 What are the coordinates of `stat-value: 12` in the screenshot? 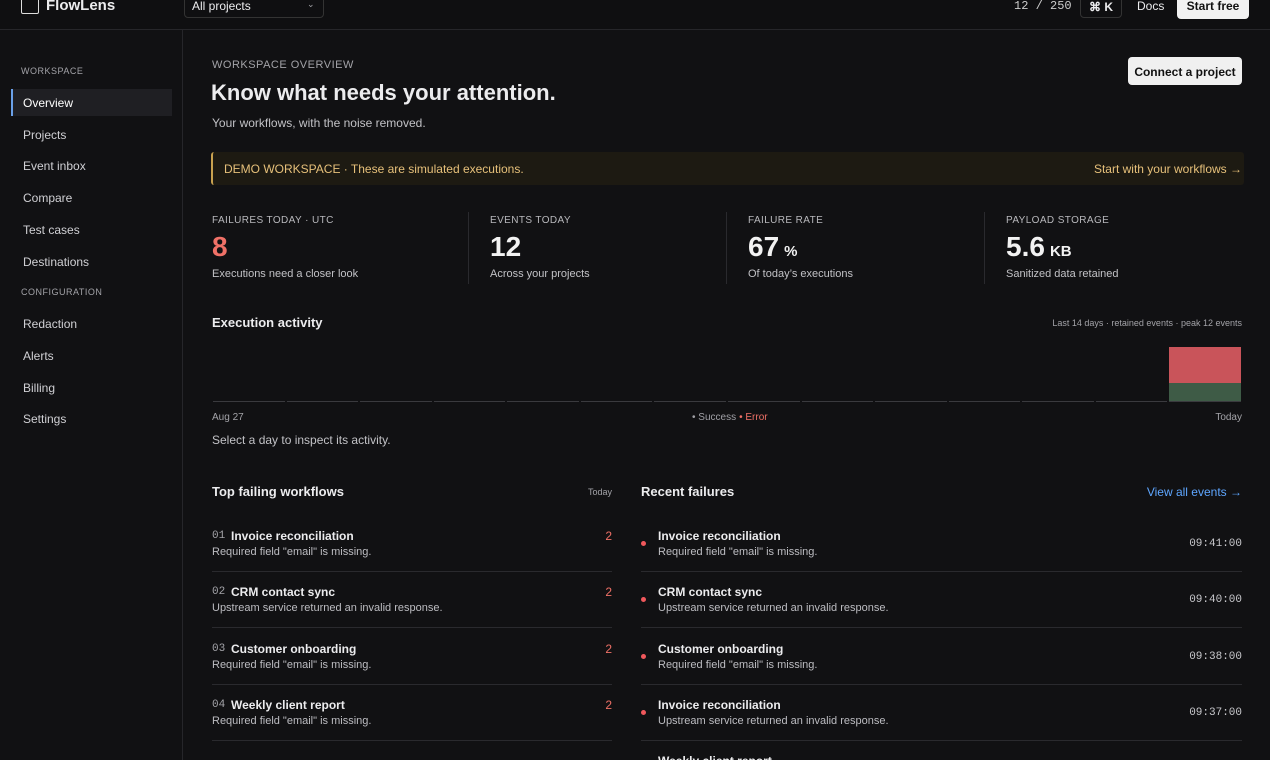 It's located at (506, 246).